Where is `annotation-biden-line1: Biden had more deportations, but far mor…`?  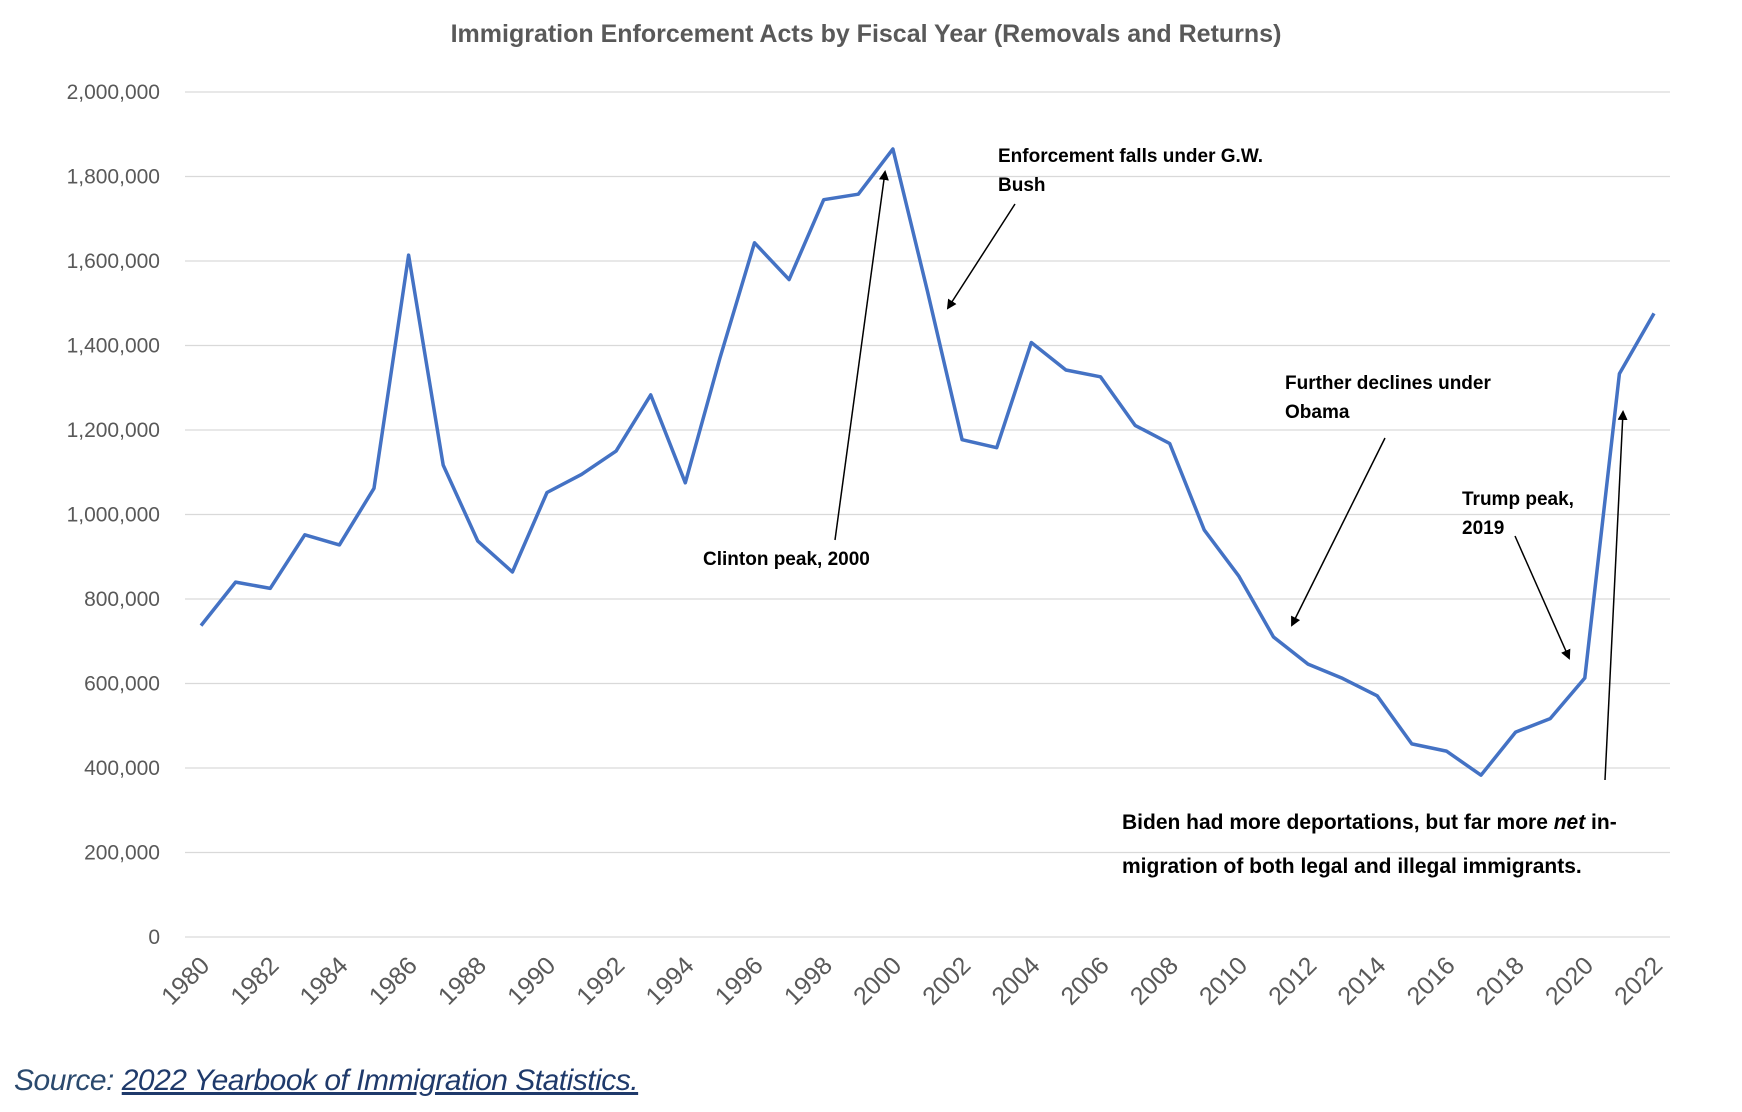 annotation-biden-line1: Biden had more deportations, but far mor… is located at coordinates (1369, 822).